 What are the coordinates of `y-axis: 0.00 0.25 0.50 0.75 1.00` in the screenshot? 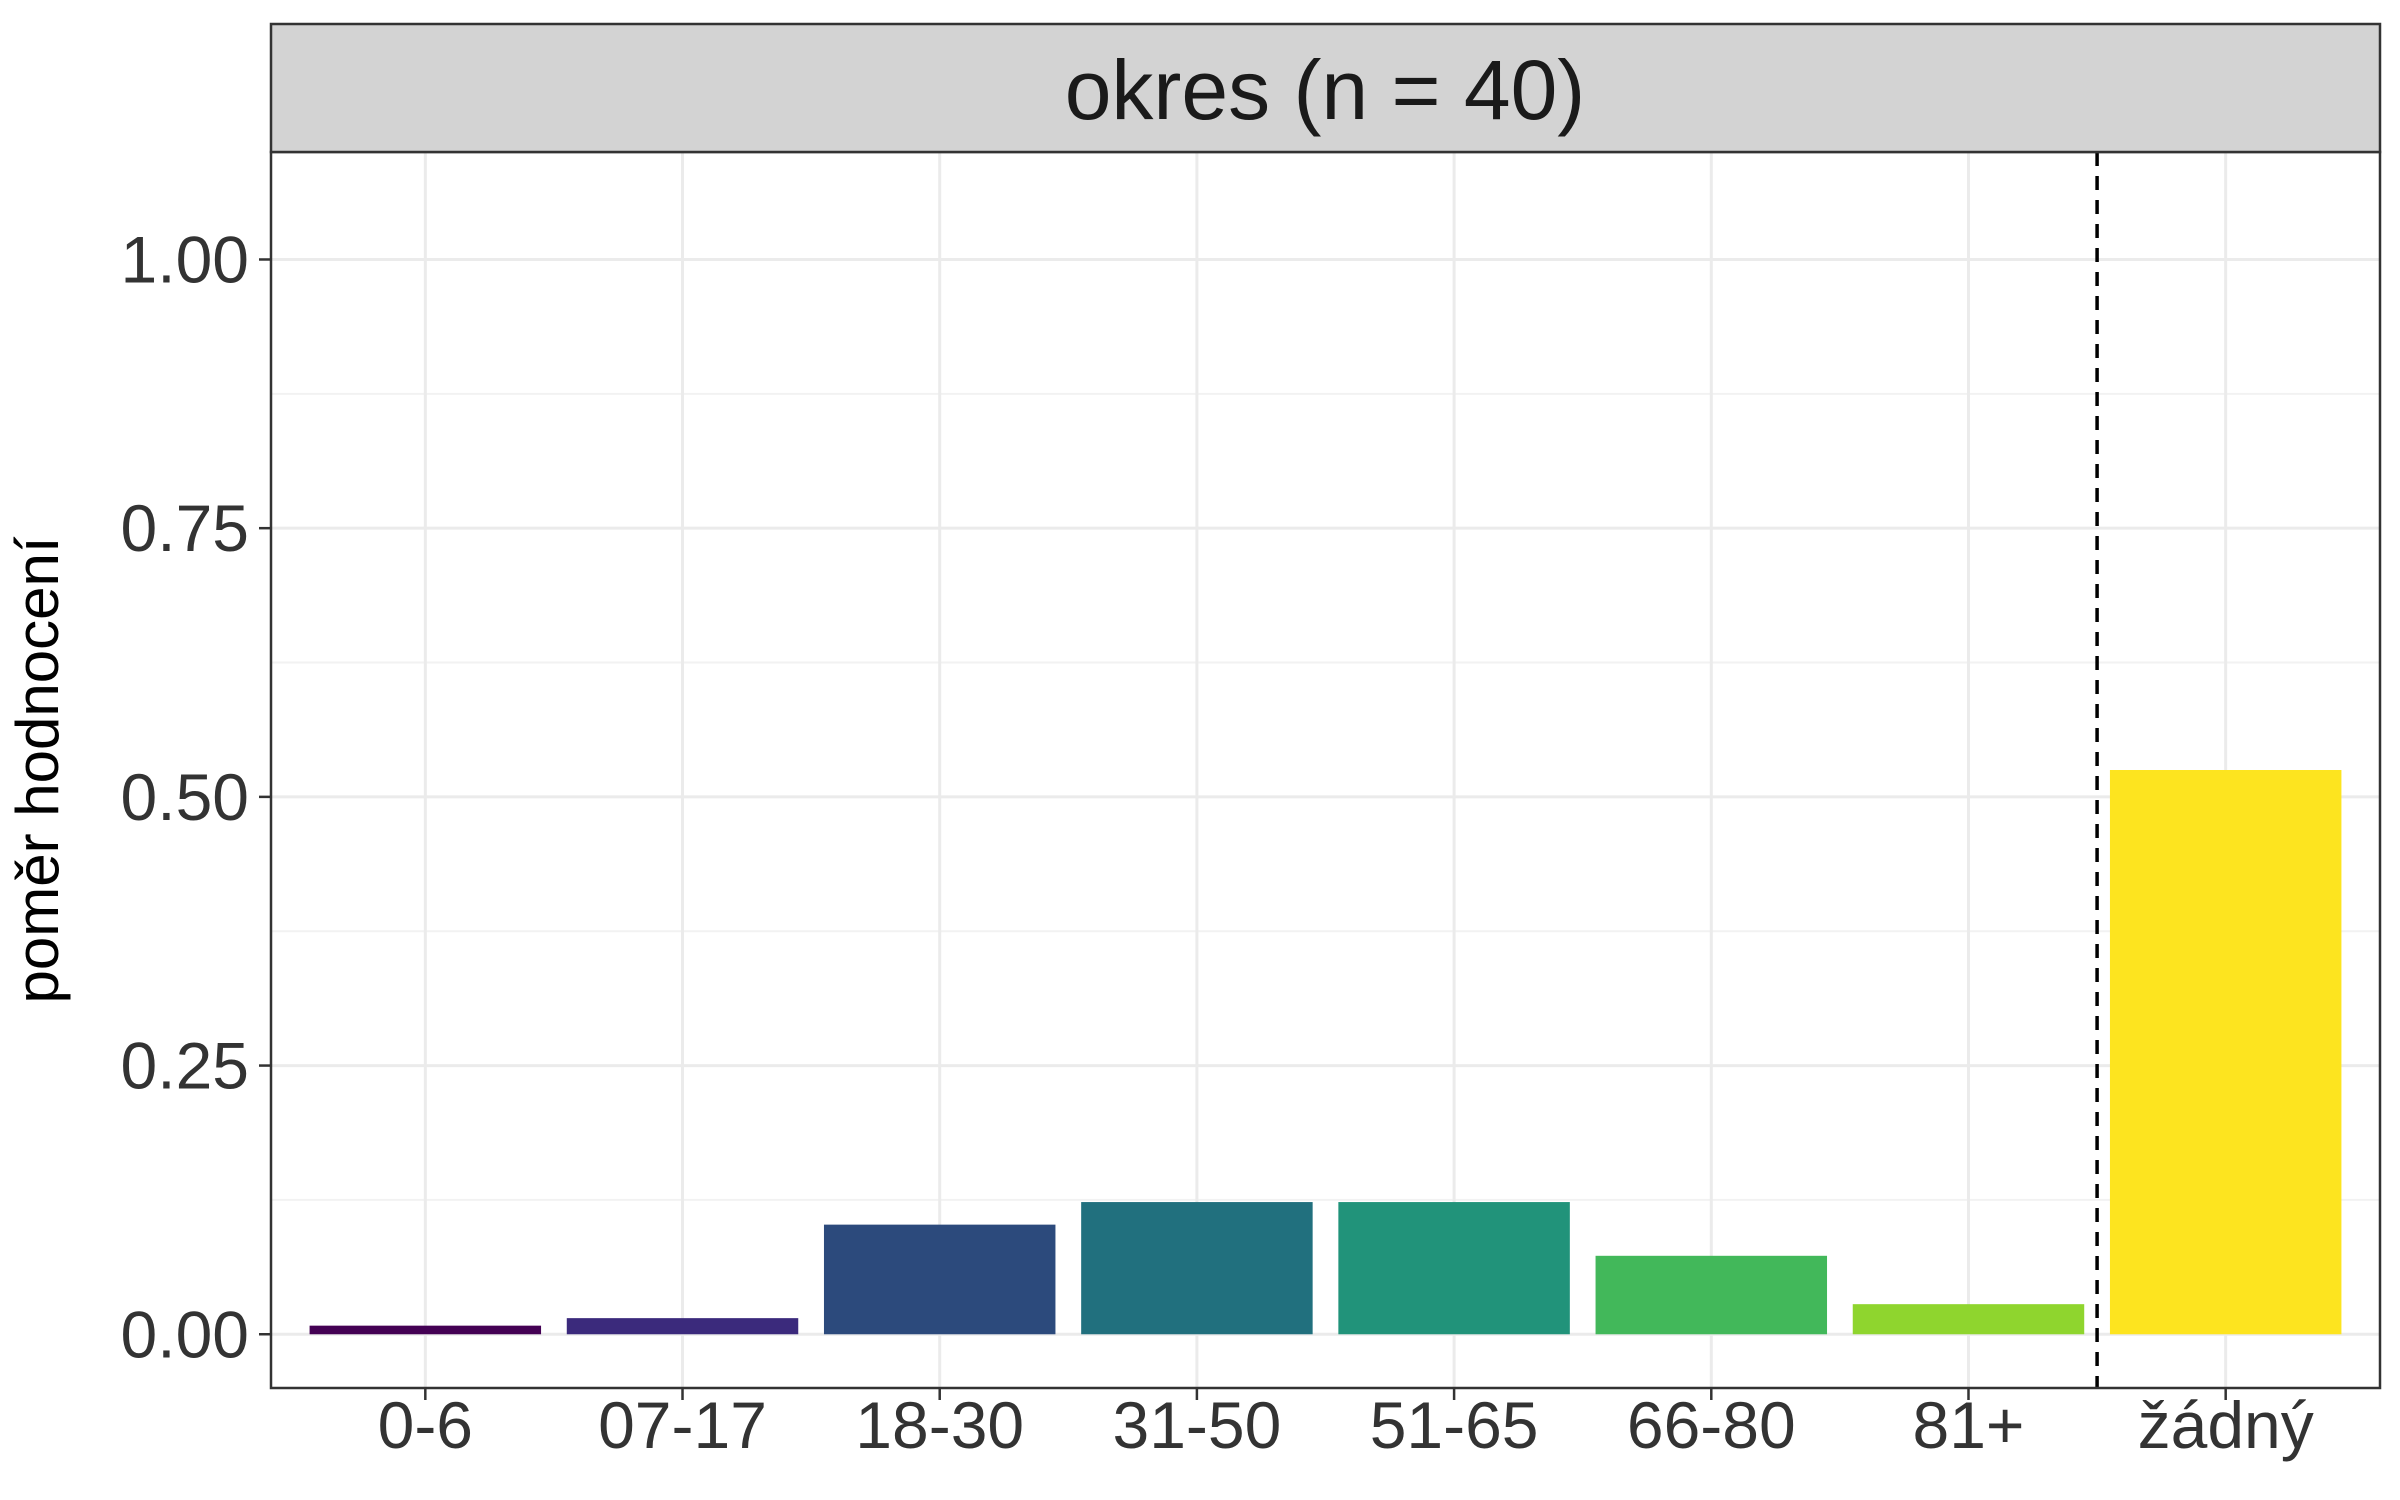 It's located at (196, 796).